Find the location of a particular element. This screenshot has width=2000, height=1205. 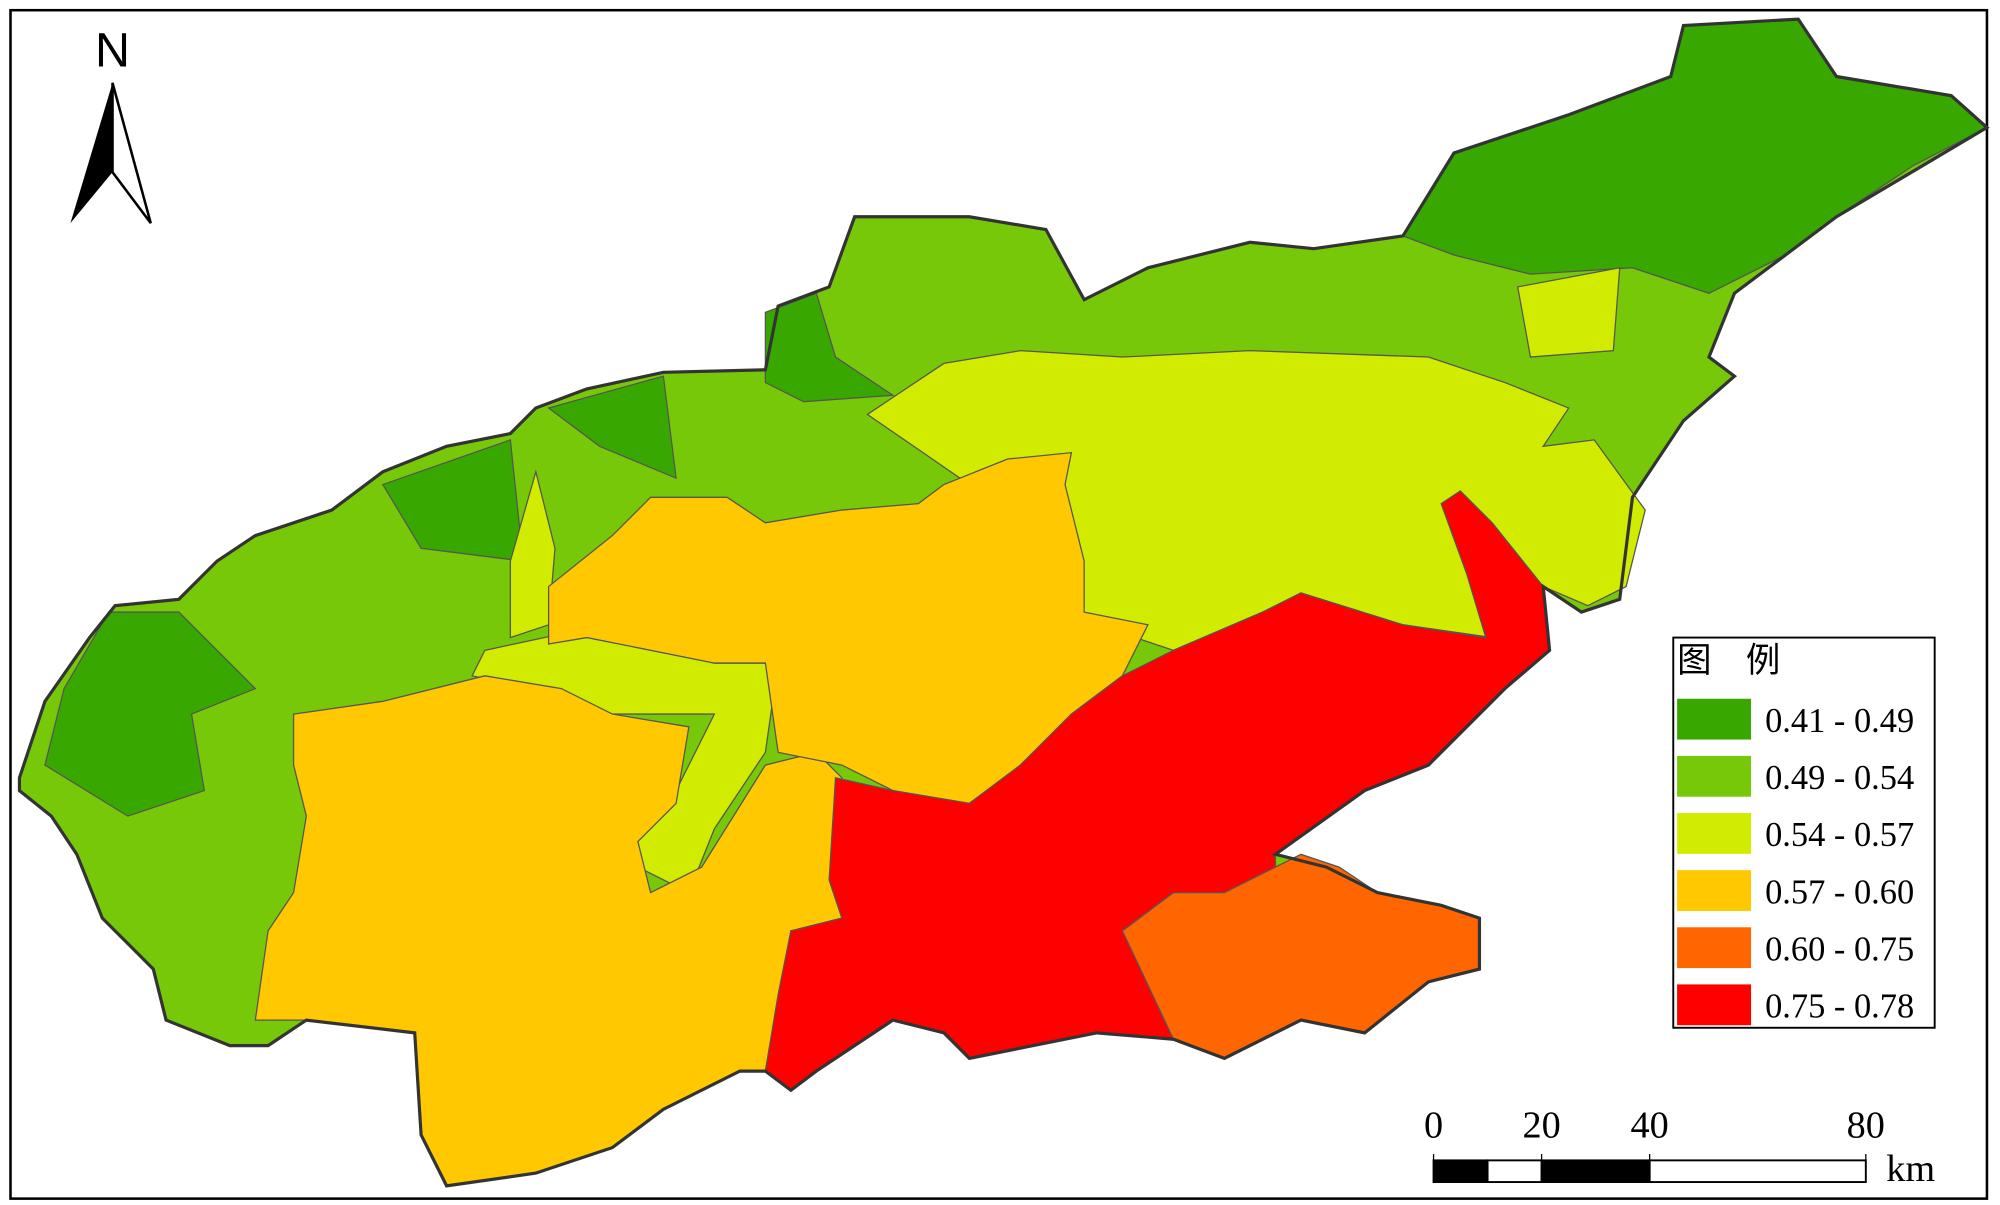

legend-label: 0.41 - 0.49 is located at coordinates (1839, 721).